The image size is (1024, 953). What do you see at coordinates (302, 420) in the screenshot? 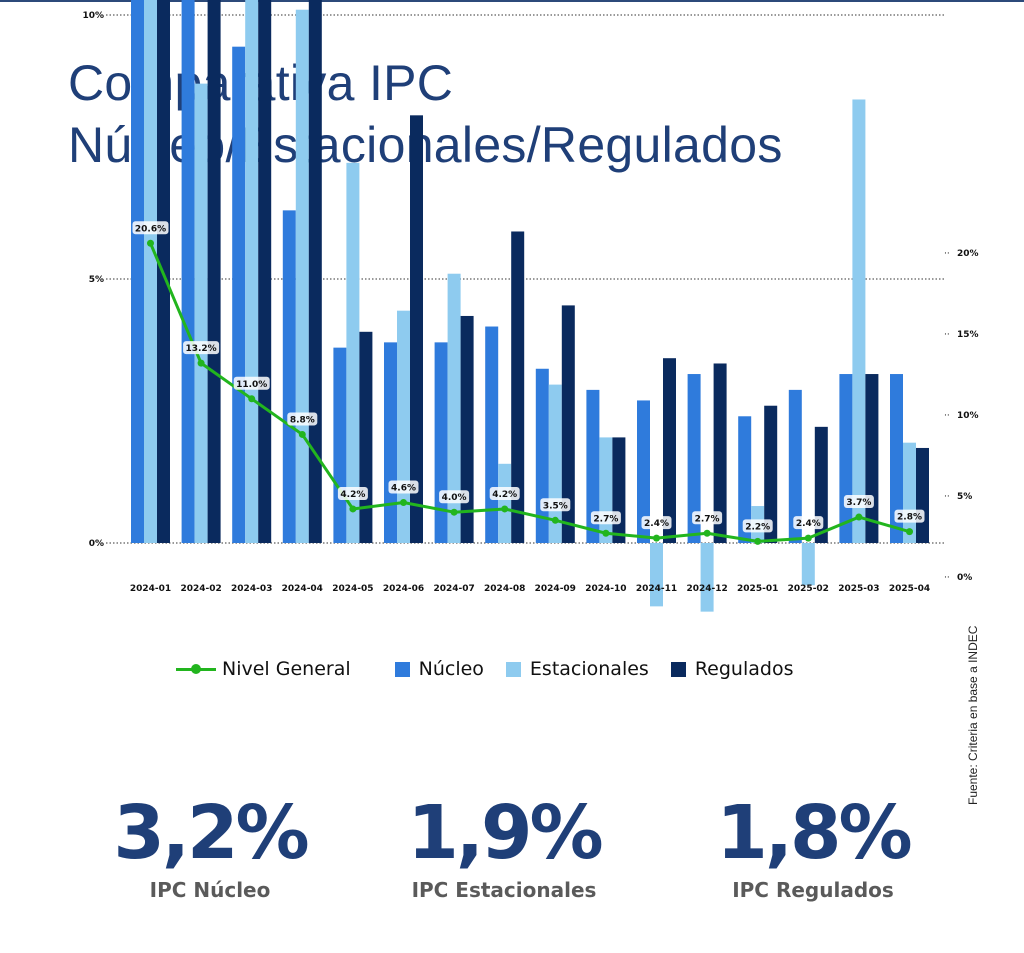
I see `data-label: 8.8%` at bounding box center [302, 420].